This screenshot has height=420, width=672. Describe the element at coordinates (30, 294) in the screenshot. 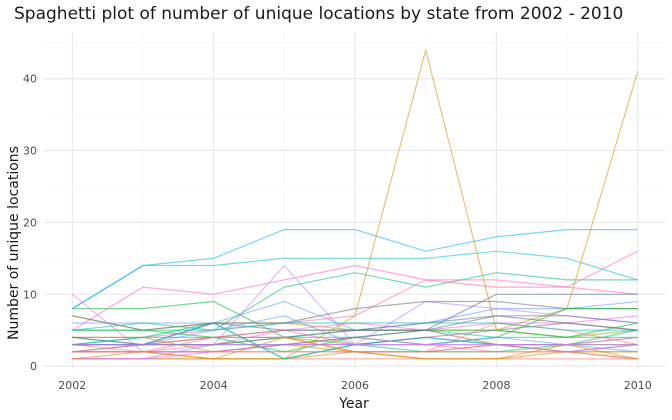

I see `y-tick-label: 10` at that location.